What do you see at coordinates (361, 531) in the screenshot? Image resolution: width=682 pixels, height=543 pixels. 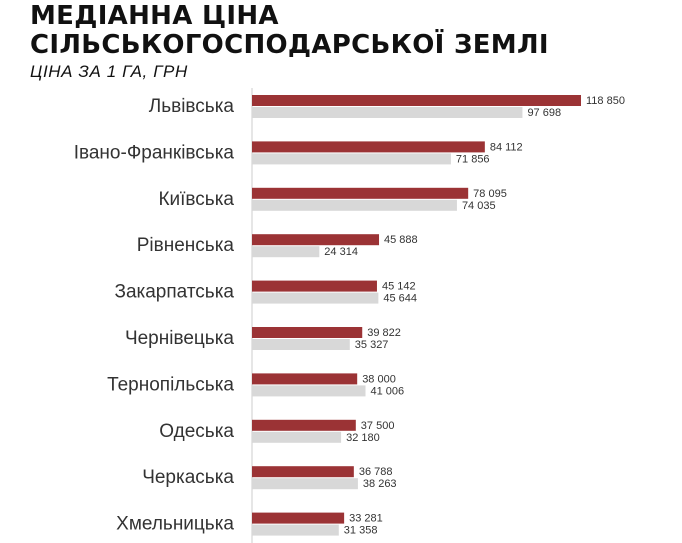 I see `data-label: 31 358` at bounding box center [361, 531].